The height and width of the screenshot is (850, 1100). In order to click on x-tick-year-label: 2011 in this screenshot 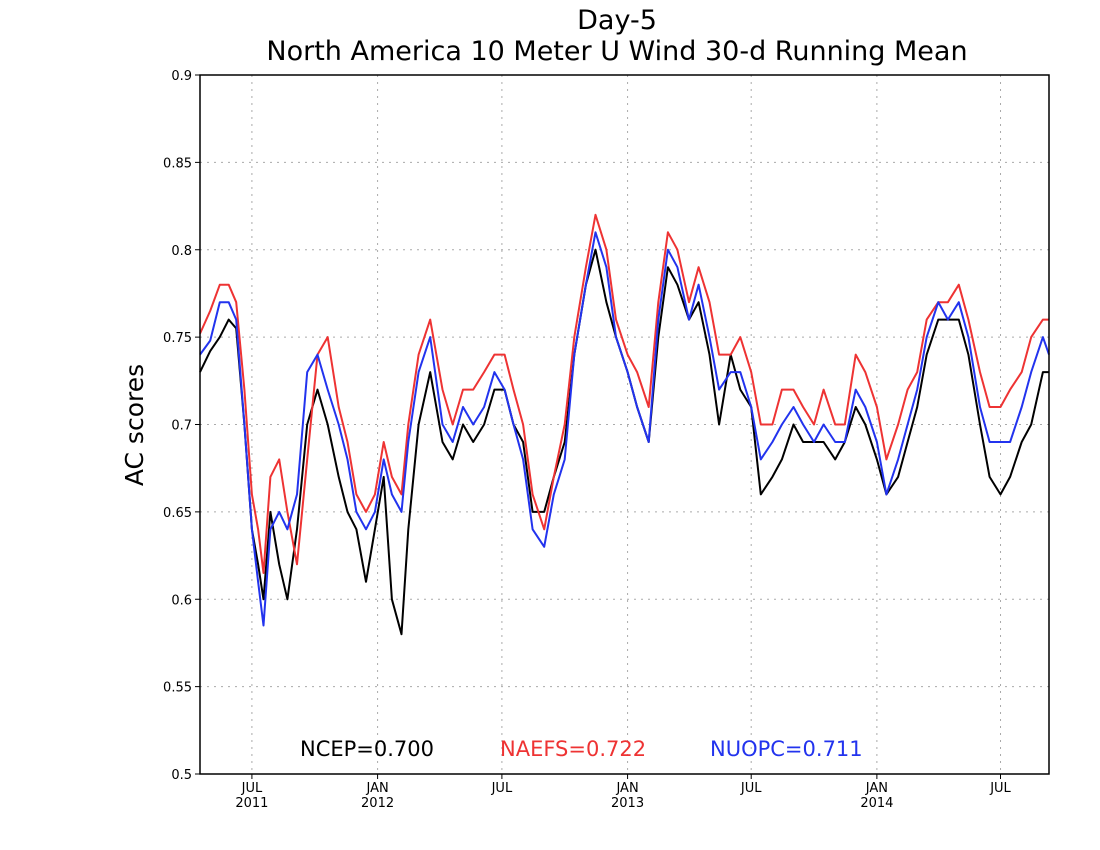, I will do `click(251, 803)`.